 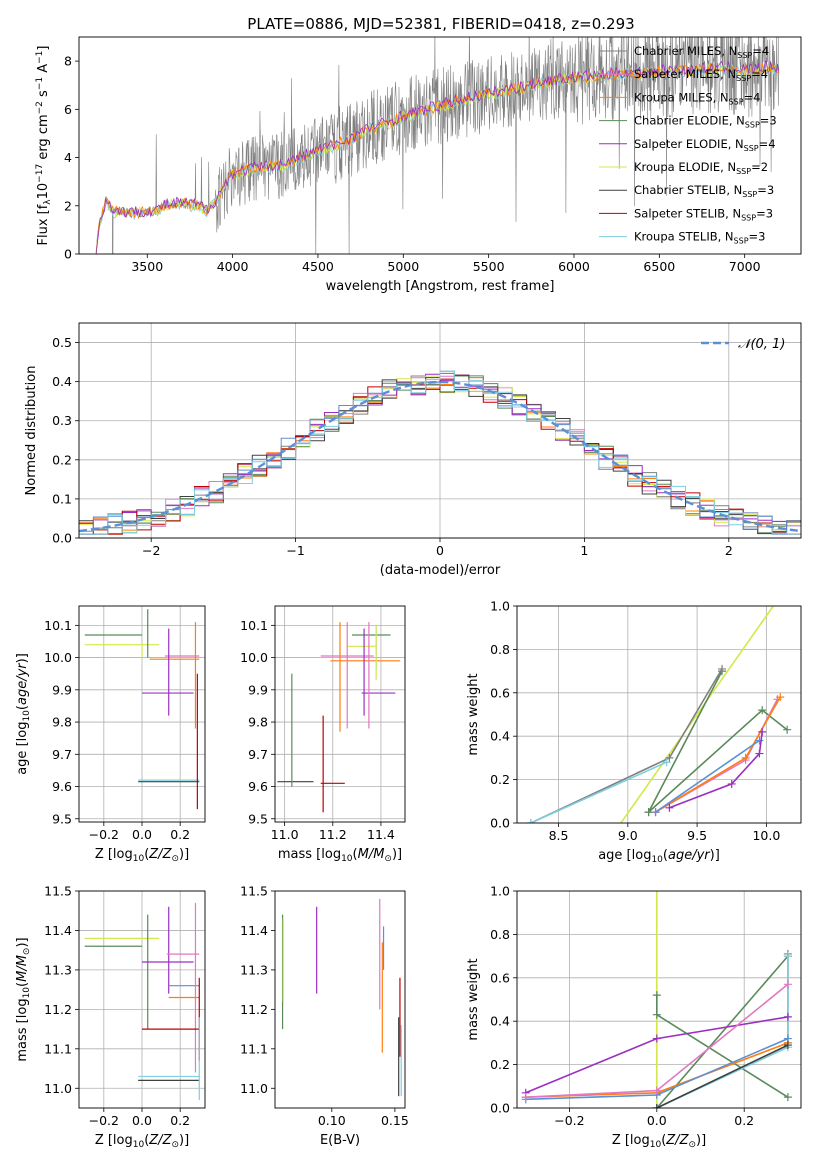 What do you see at coordinates (258, 754) in the screenshot?
I see `age-vs-mass-ytick-label: 9.7` at bounding box center [258, 754].